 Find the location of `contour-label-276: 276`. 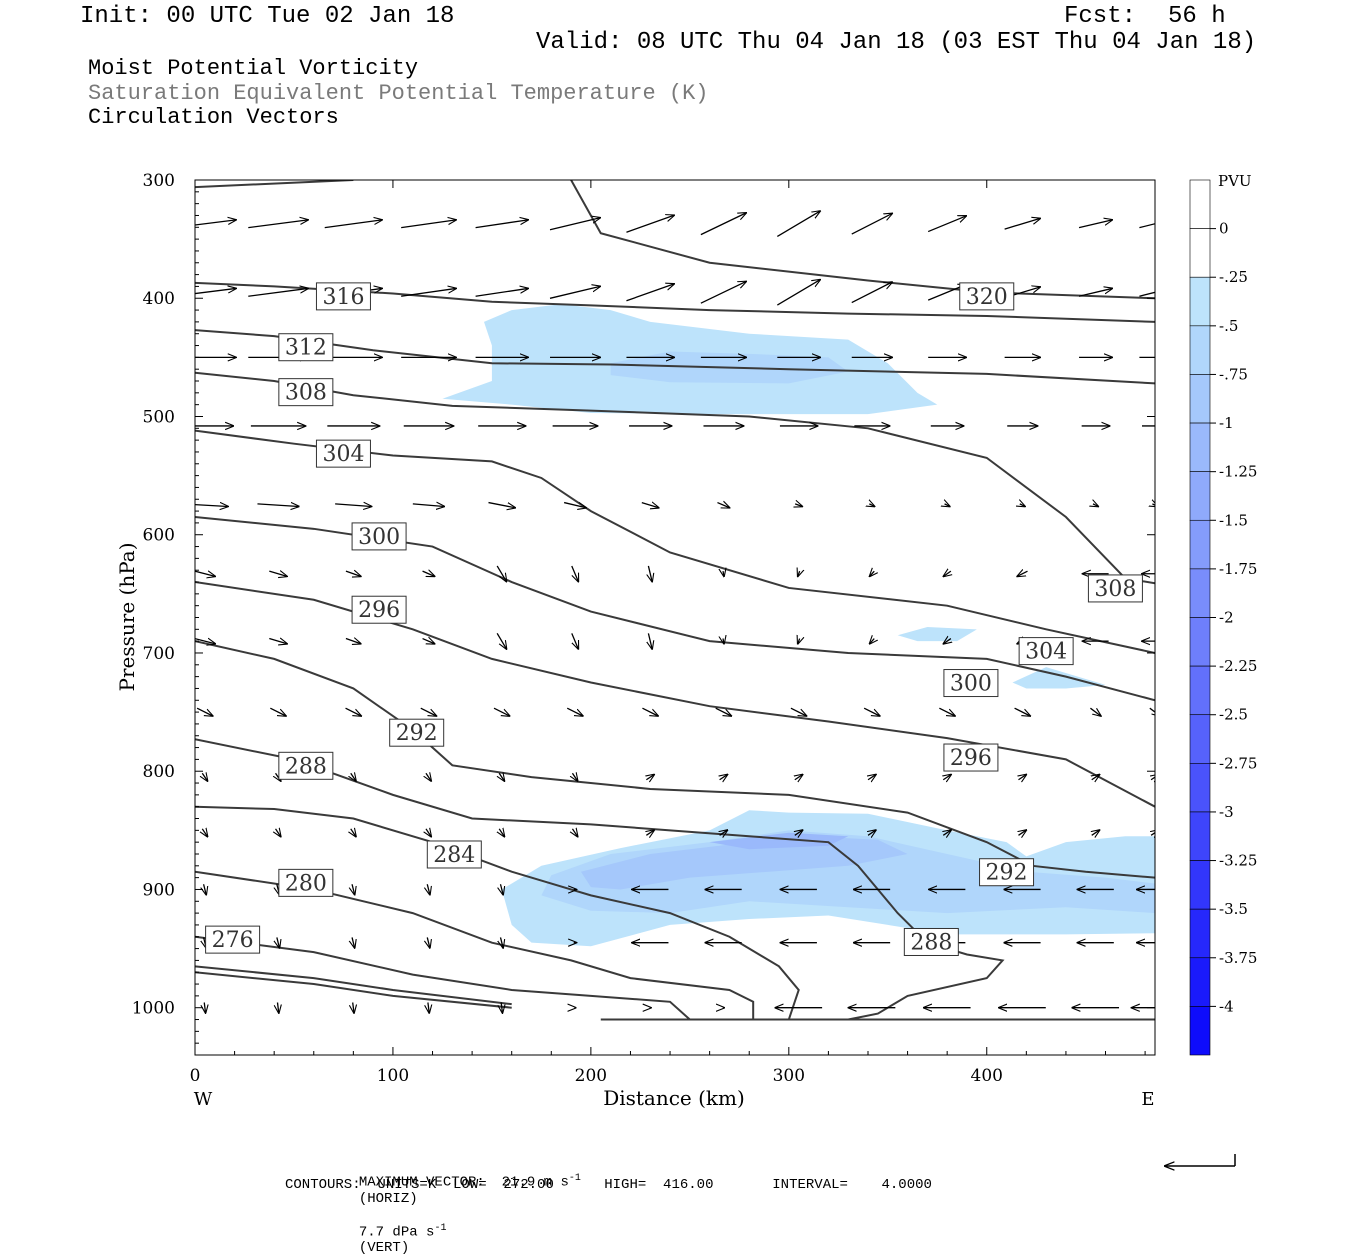

contour-label-276: 276 is located at coordinates (233, 939).